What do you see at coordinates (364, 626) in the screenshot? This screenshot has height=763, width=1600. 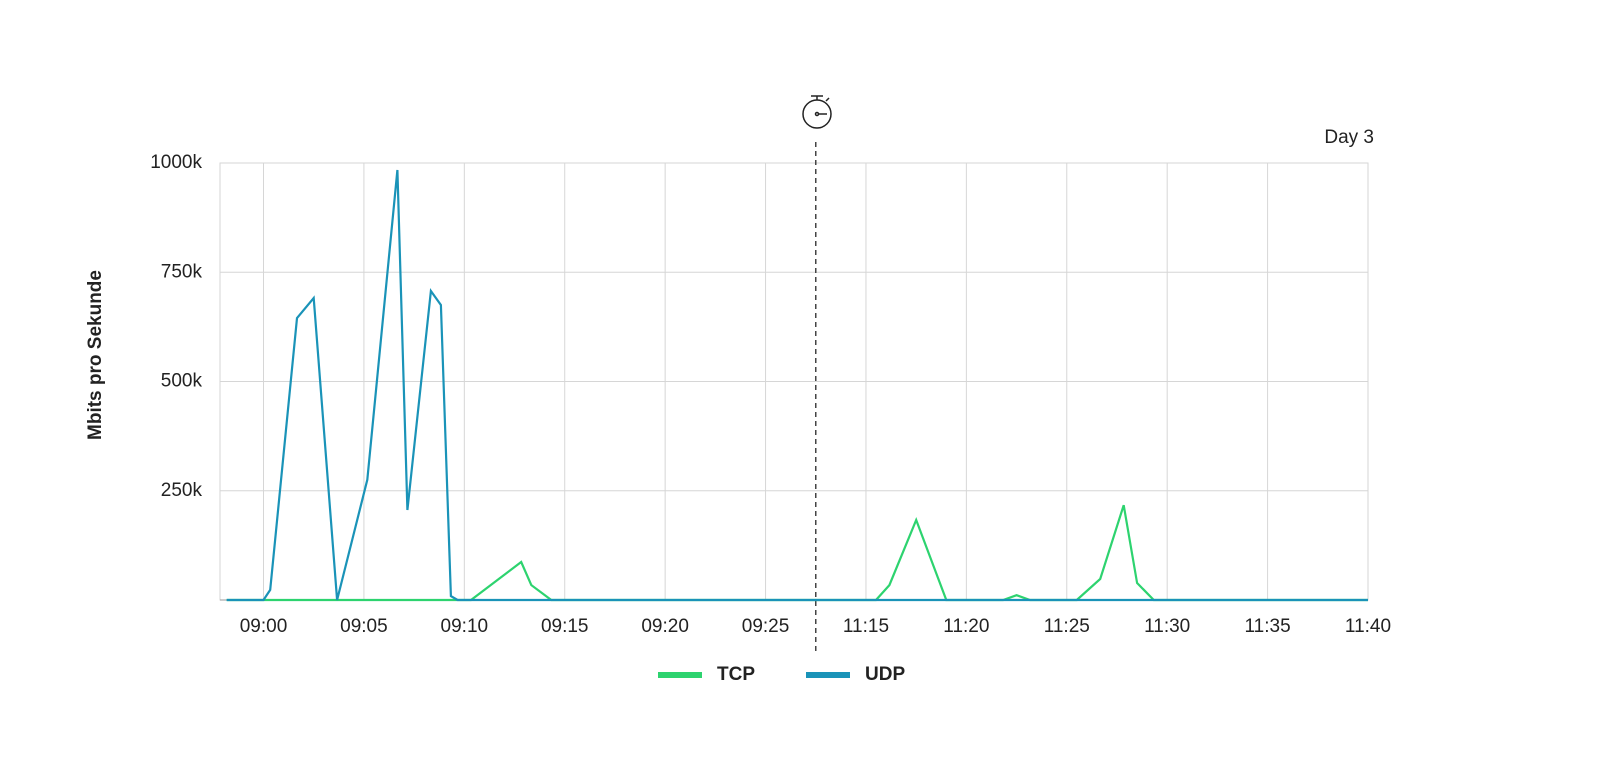 I see `x-tick-label: 09:05` at bounding box center [364, 626].